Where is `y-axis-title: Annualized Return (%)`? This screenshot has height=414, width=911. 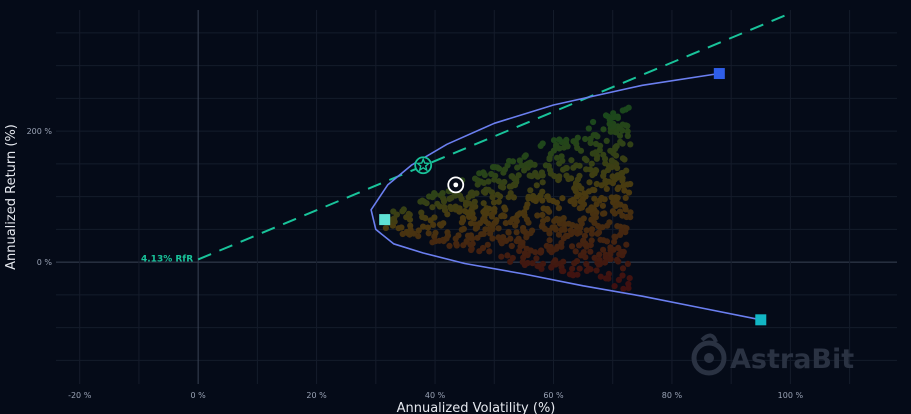
y-axis-title: Annualized Return (%) is located at coordinates (11, 197).